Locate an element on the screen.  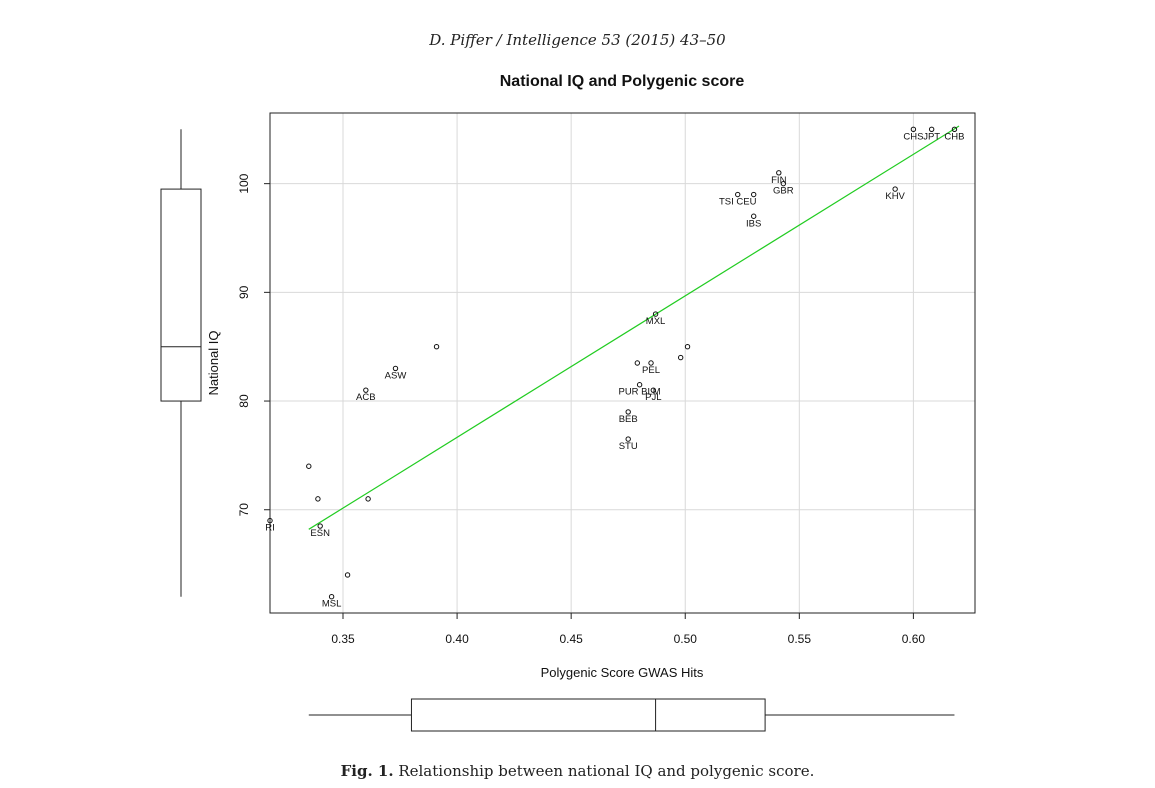
point-label: BEB is located at coordinates (628, 419).